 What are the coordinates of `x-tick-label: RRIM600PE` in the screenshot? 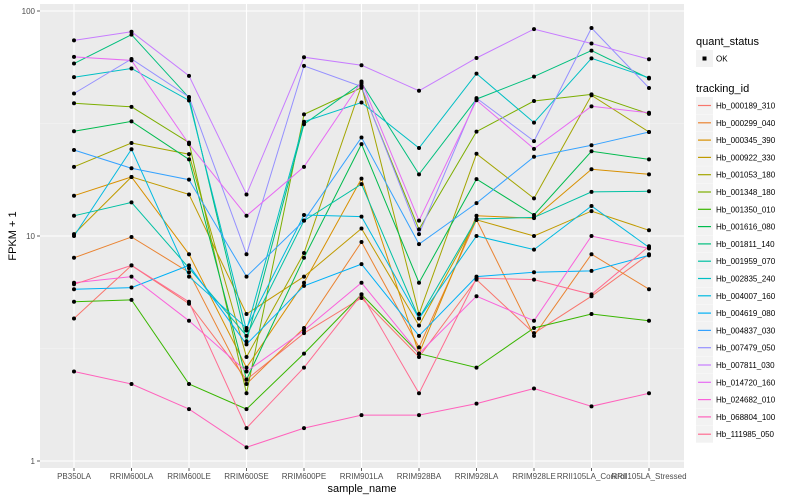 It's located at (304, 476).